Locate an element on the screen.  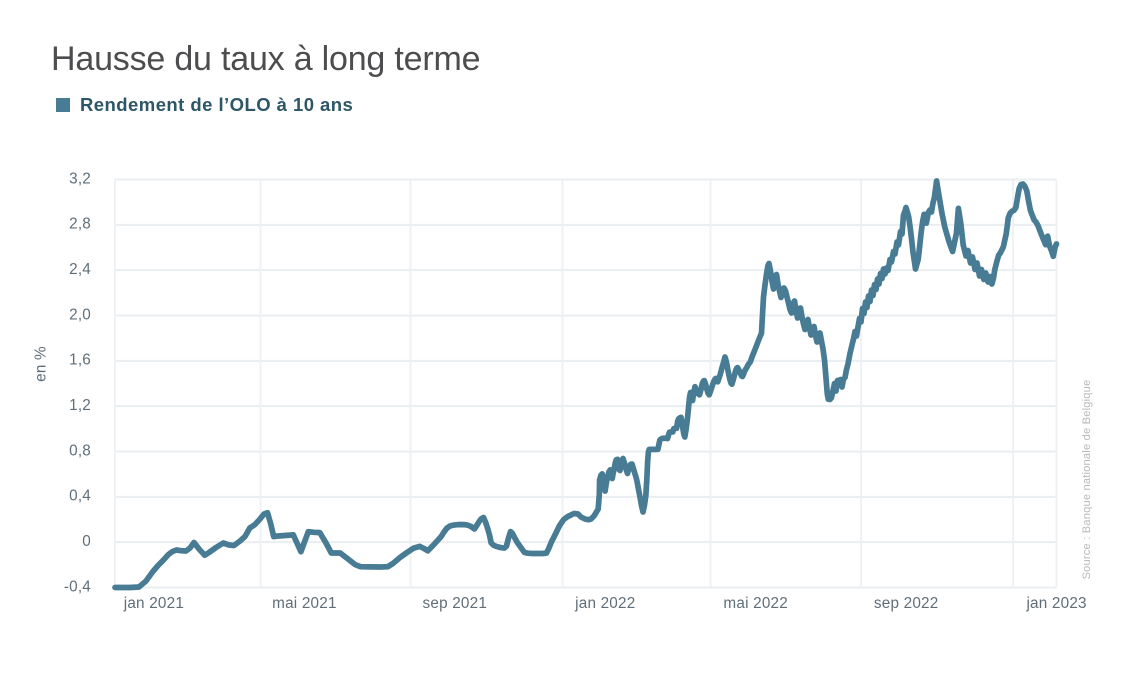
svg-text: 0,4 is located at coordinates (80, 496).